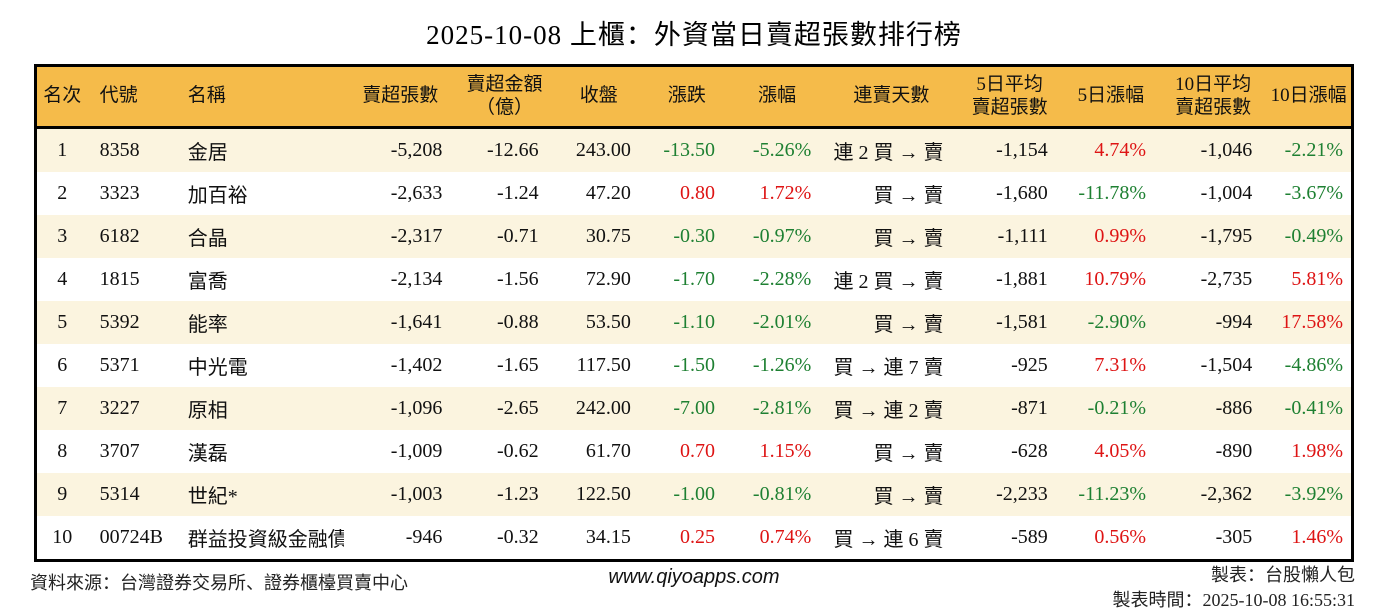 Image resolution: width=1388 pixels, height=612 pixels. What do you see at coordinates (785, 451) in the screenshot?
I see `cell-change_pct: 1.15%` at bounding box center [785, 451].